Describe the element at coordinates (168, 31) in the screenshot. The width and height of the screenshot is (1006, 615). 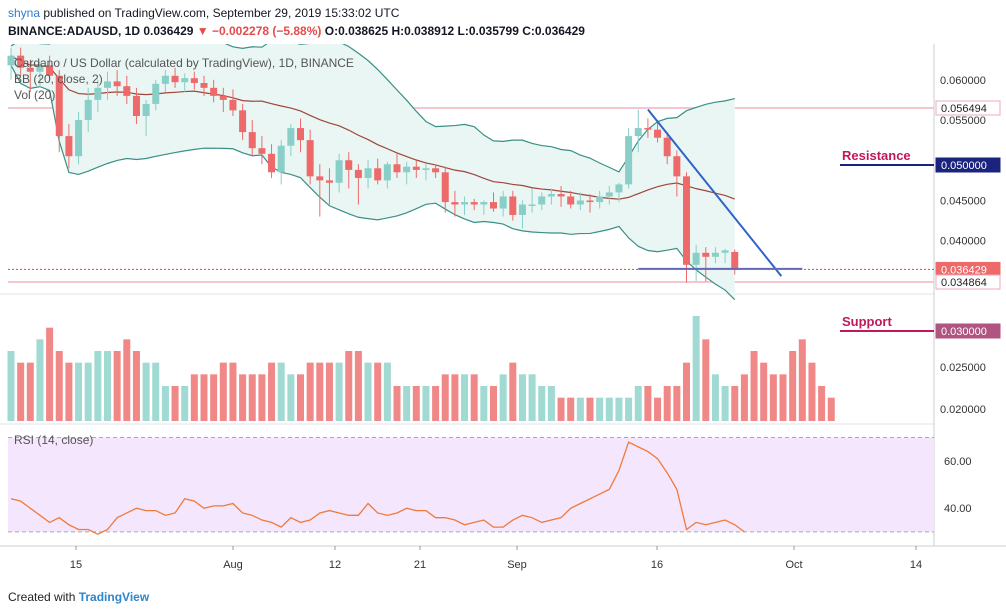
I see `last-price: 0.036429` at that location.